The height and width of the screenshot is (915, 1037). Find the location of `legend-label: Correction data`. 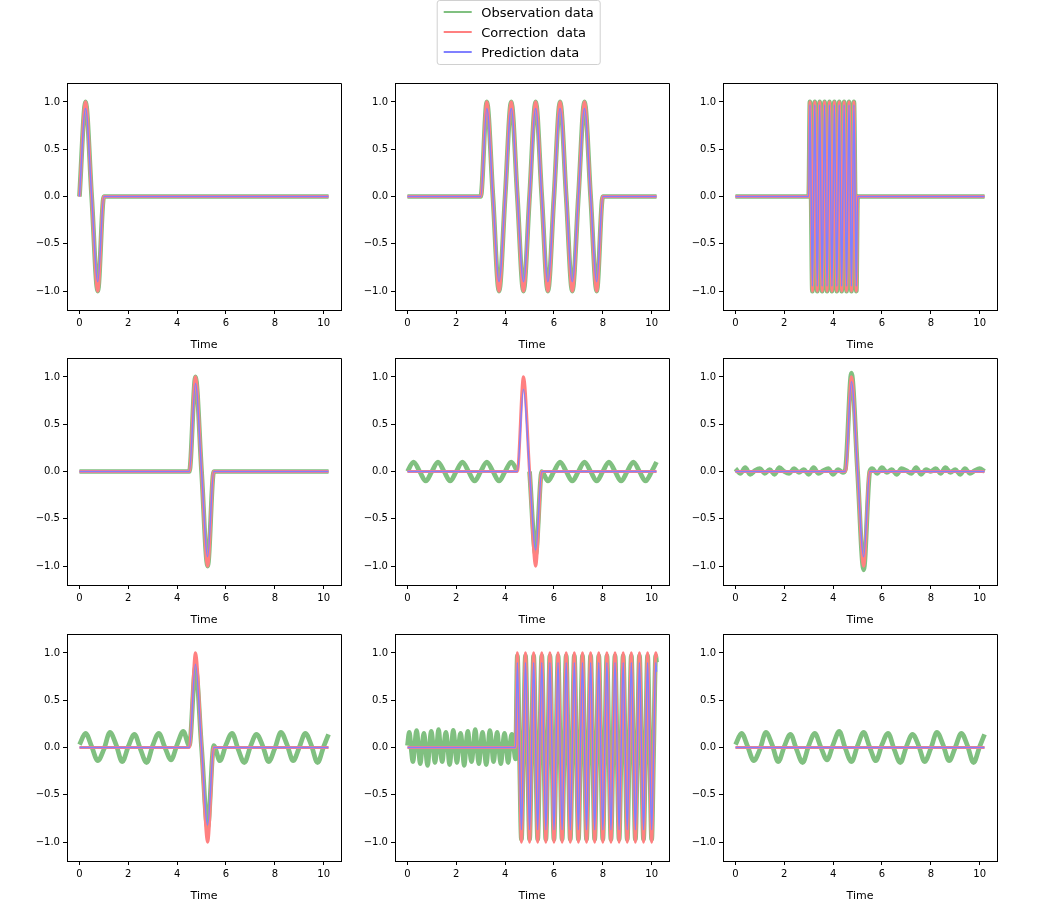

legend-label: Correction data is located at coordinates (534, 32).